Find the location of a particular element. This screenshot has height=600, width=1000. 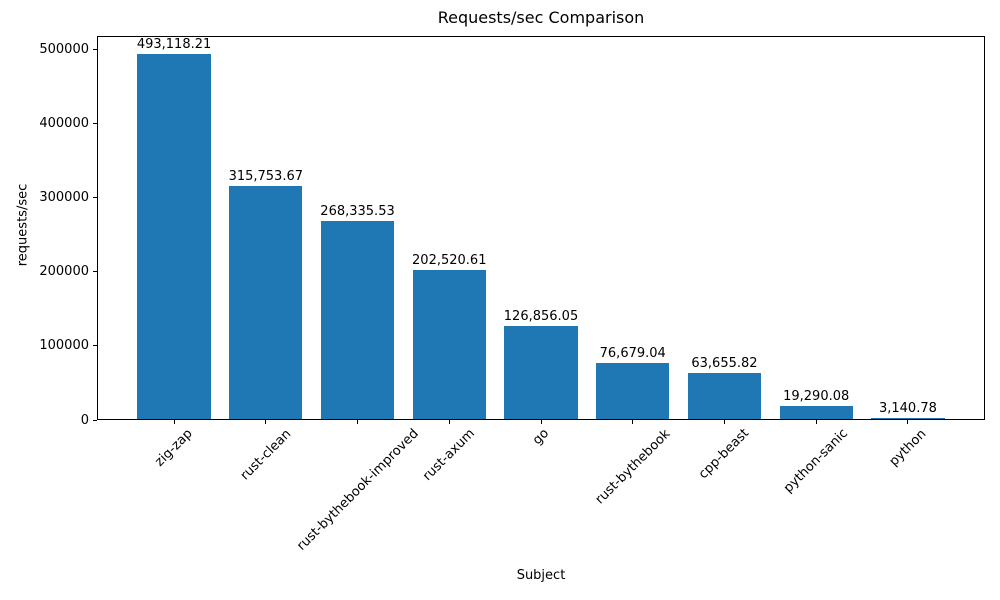

x-tick-label-rust-bythebook: rust-bythebook is located at coordinates (633, 466).